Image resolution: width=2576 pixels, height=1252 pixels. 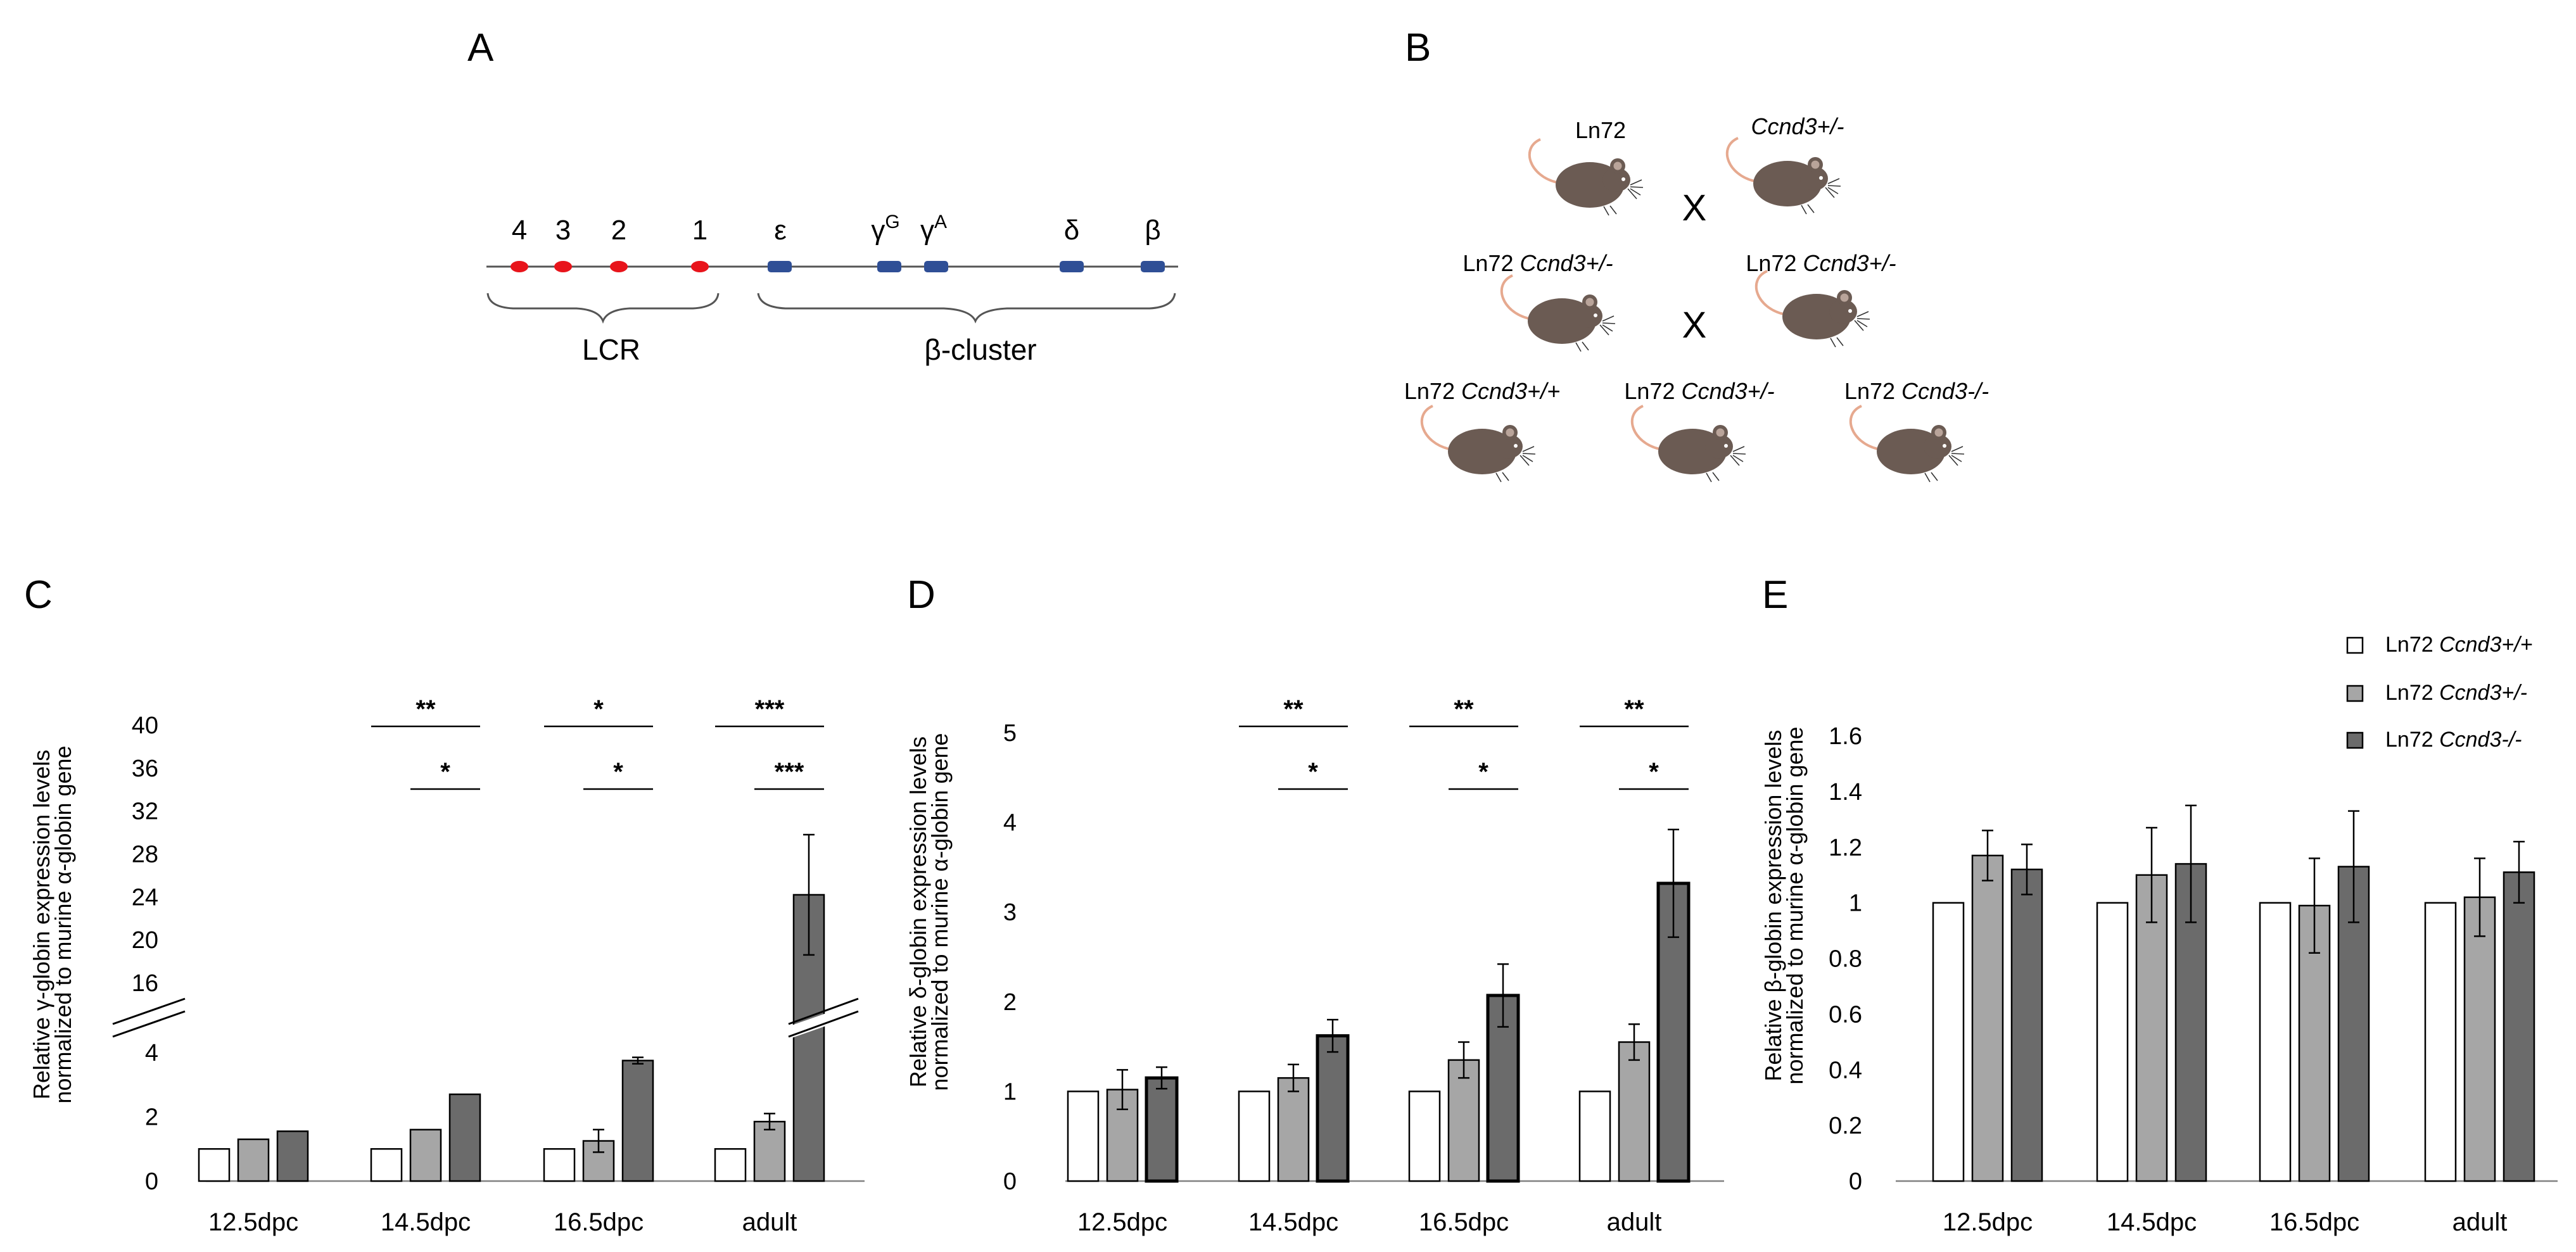 What do you see at coordinates (519, 230) in the screenshot?
I see `lcr-site-4-label: 4` at bounding box center [519, 230].